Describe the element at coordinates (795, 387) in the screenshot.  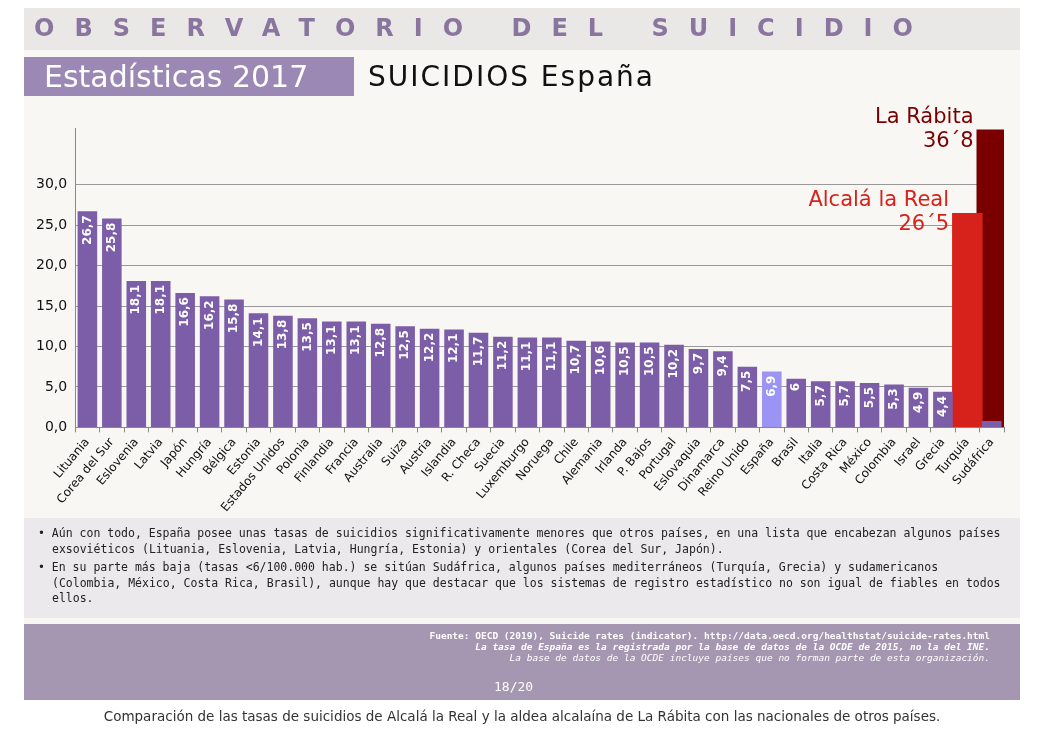
I see `data-label: 6` at that location.